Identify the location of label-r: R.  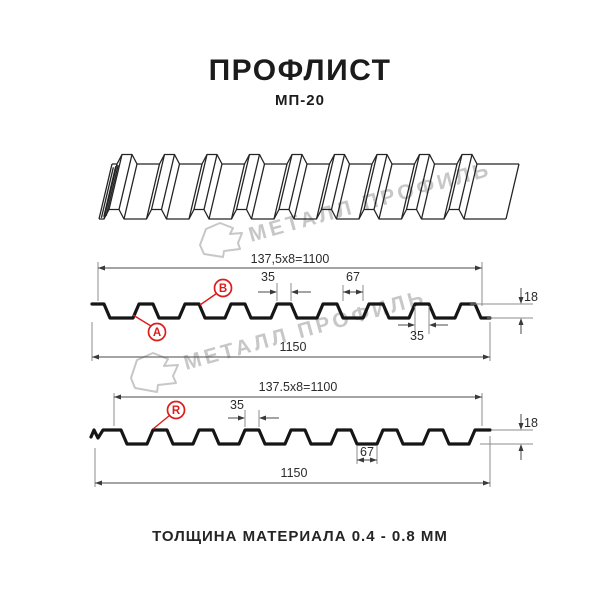
(176, 411).